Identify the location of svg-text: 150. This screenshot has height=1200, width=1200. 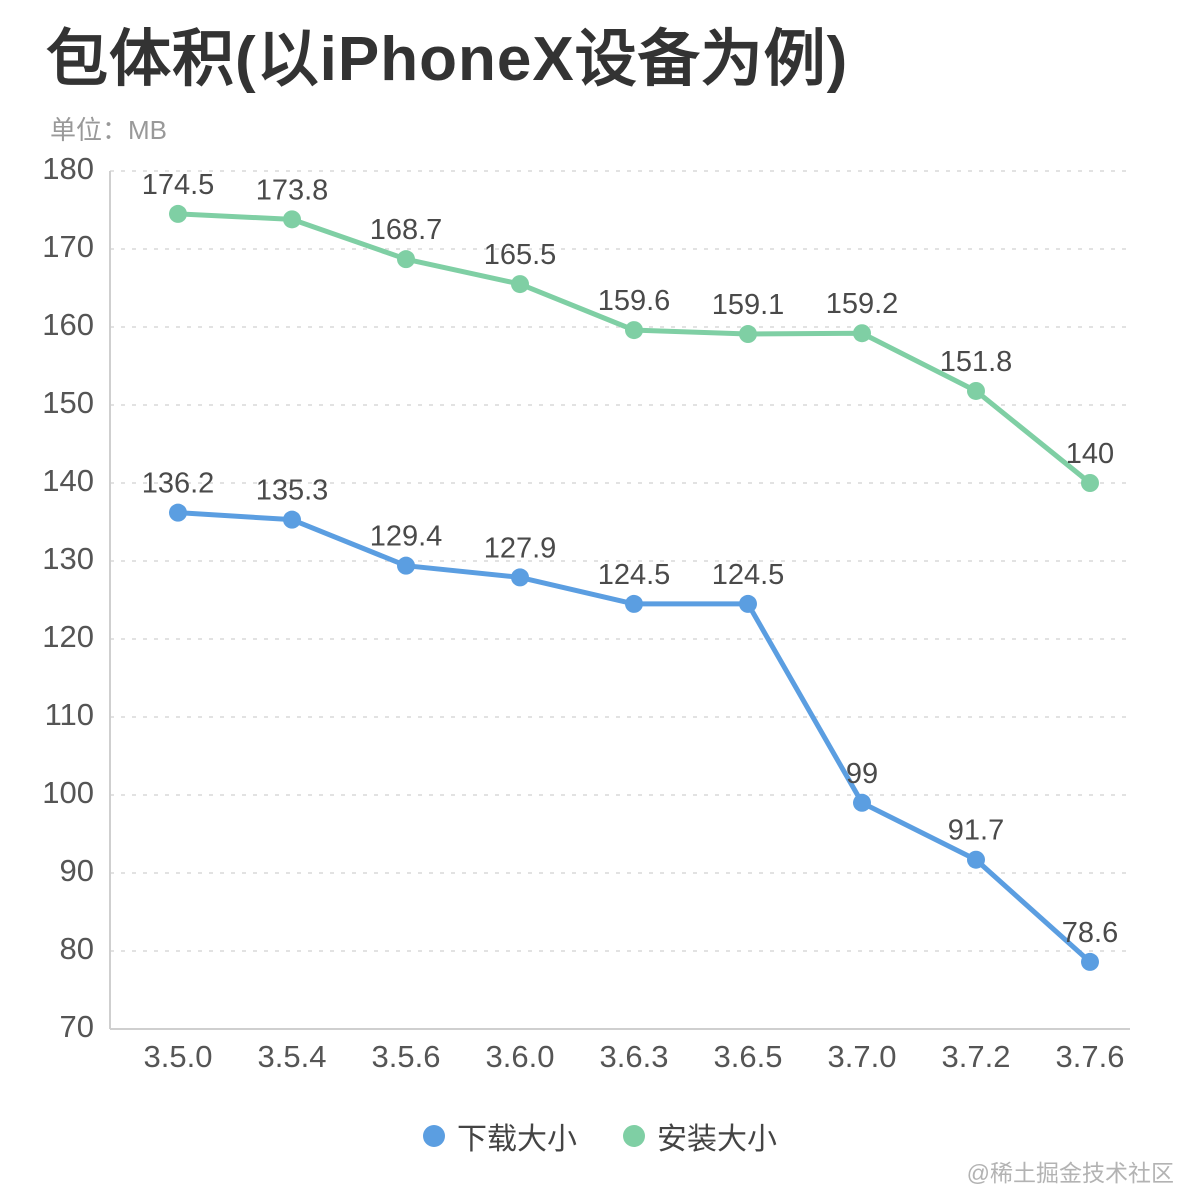
(68, 402).